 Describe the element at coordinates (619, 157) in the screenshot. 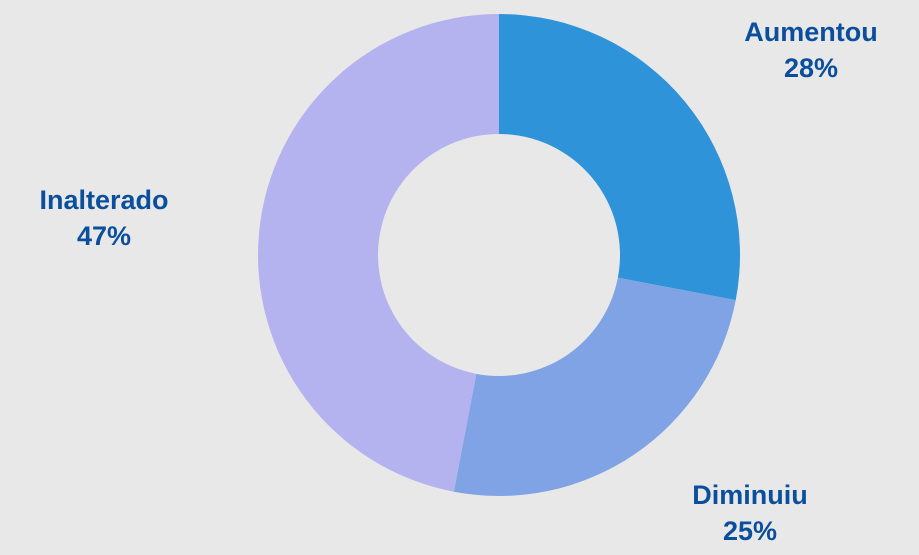

I see `slice-aumentou` at that location.